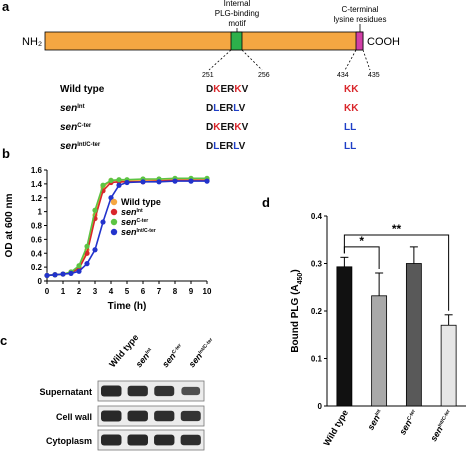  What do you see at coordinates (32, 42) in the screenshot?
I see `nh2-label: NH₂` at bounding box center [32, 42].